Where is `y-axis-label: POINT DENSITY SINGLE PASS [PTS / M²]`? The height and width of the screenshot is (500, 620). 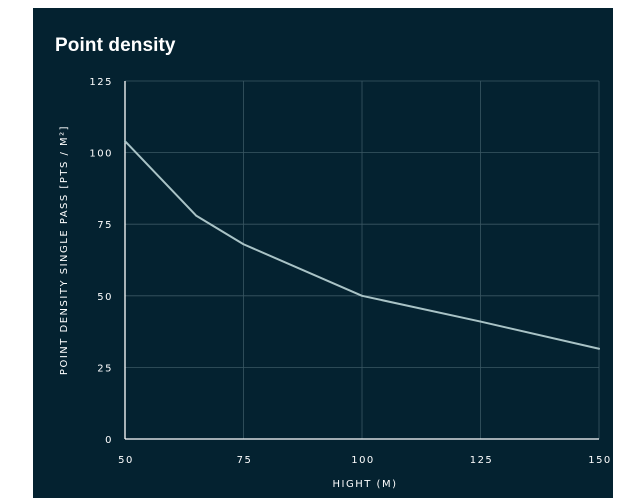 y-axis-label: POINT DENSITY SINGLE PASS [PTS / M²] is located at coordinates (64, 250).